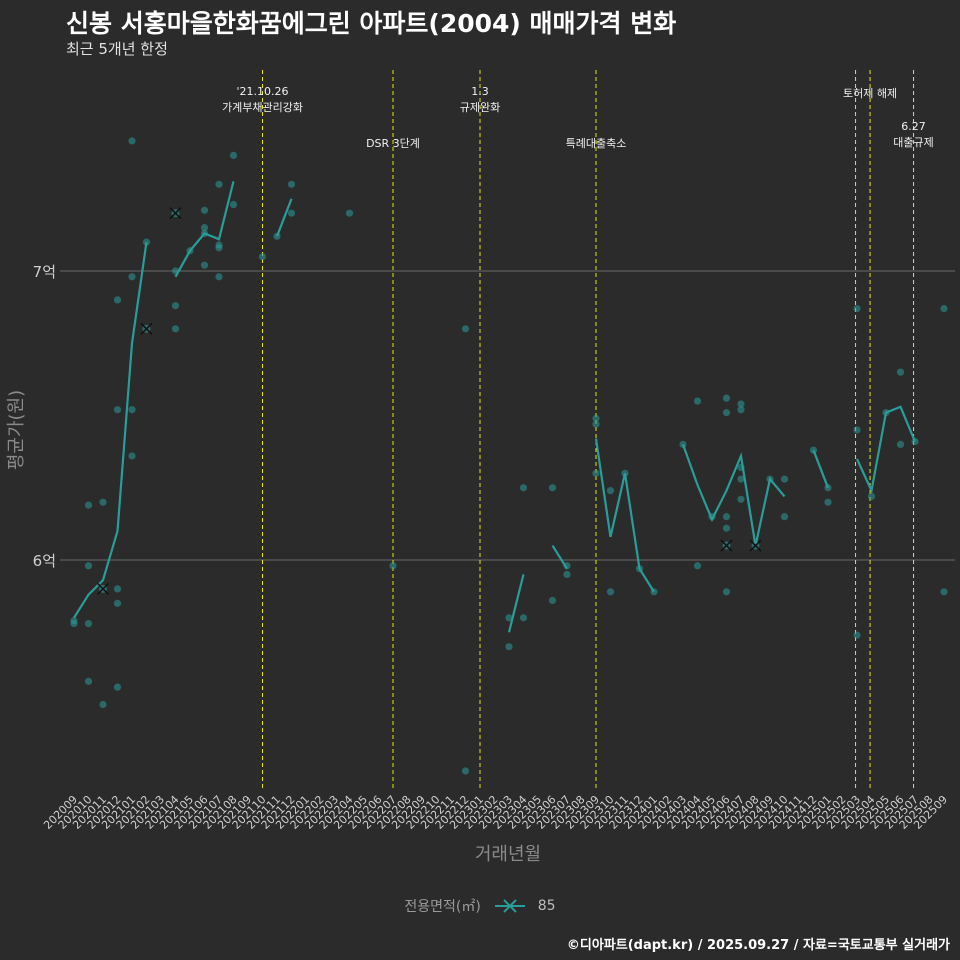  What do you see at coordinates (262, 91) in the screenshot?
I see `event-annotation: '21.10.26` at bounding box center [262, 91].